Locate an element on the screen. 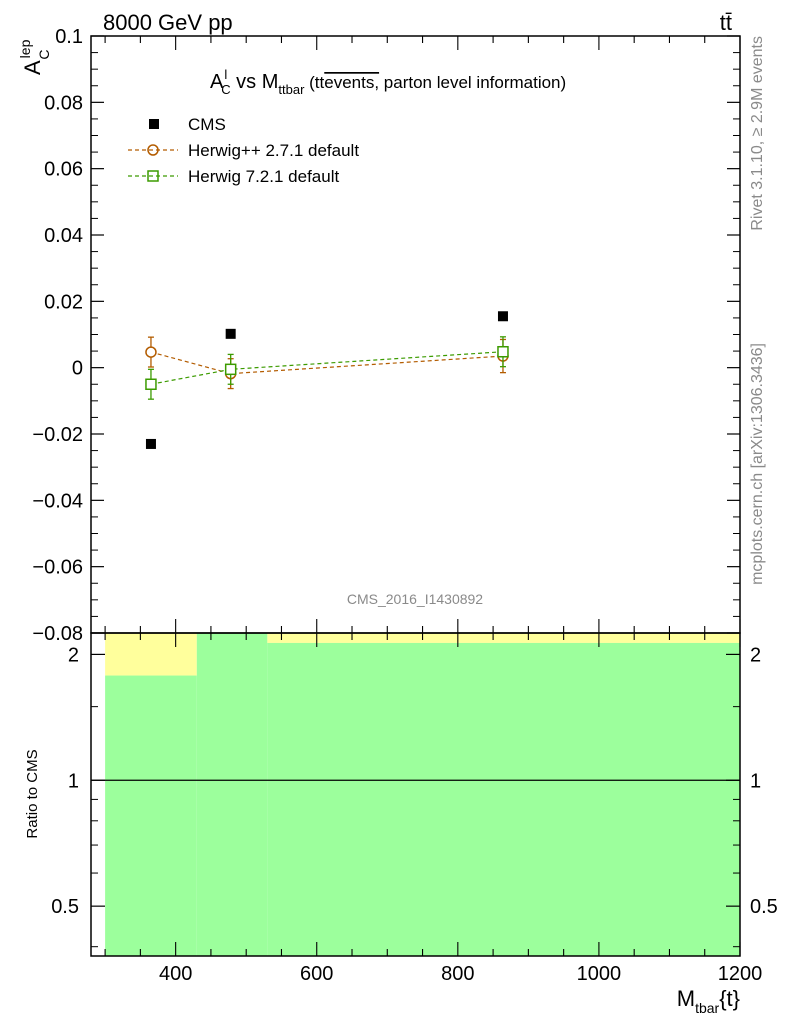 The height and width of the screenshot is (1024, 786). y-tick-label: 0.04 is located at coordinates (63, 236).